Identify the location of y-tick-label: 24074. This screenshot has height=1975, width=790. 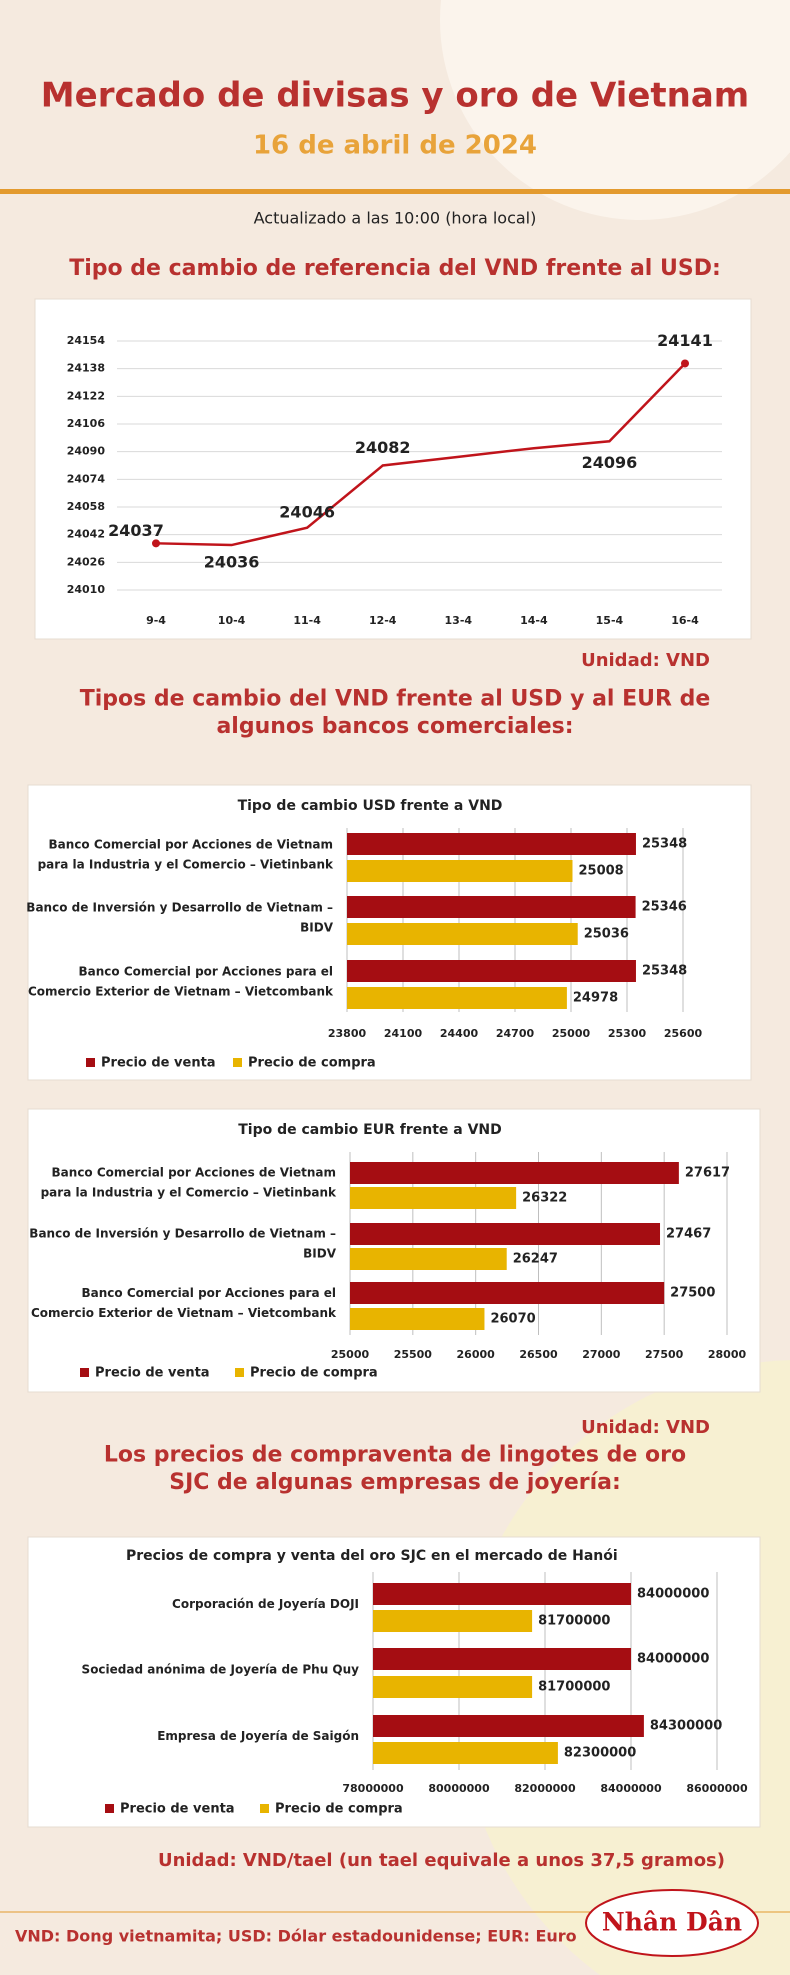
(86, 478).